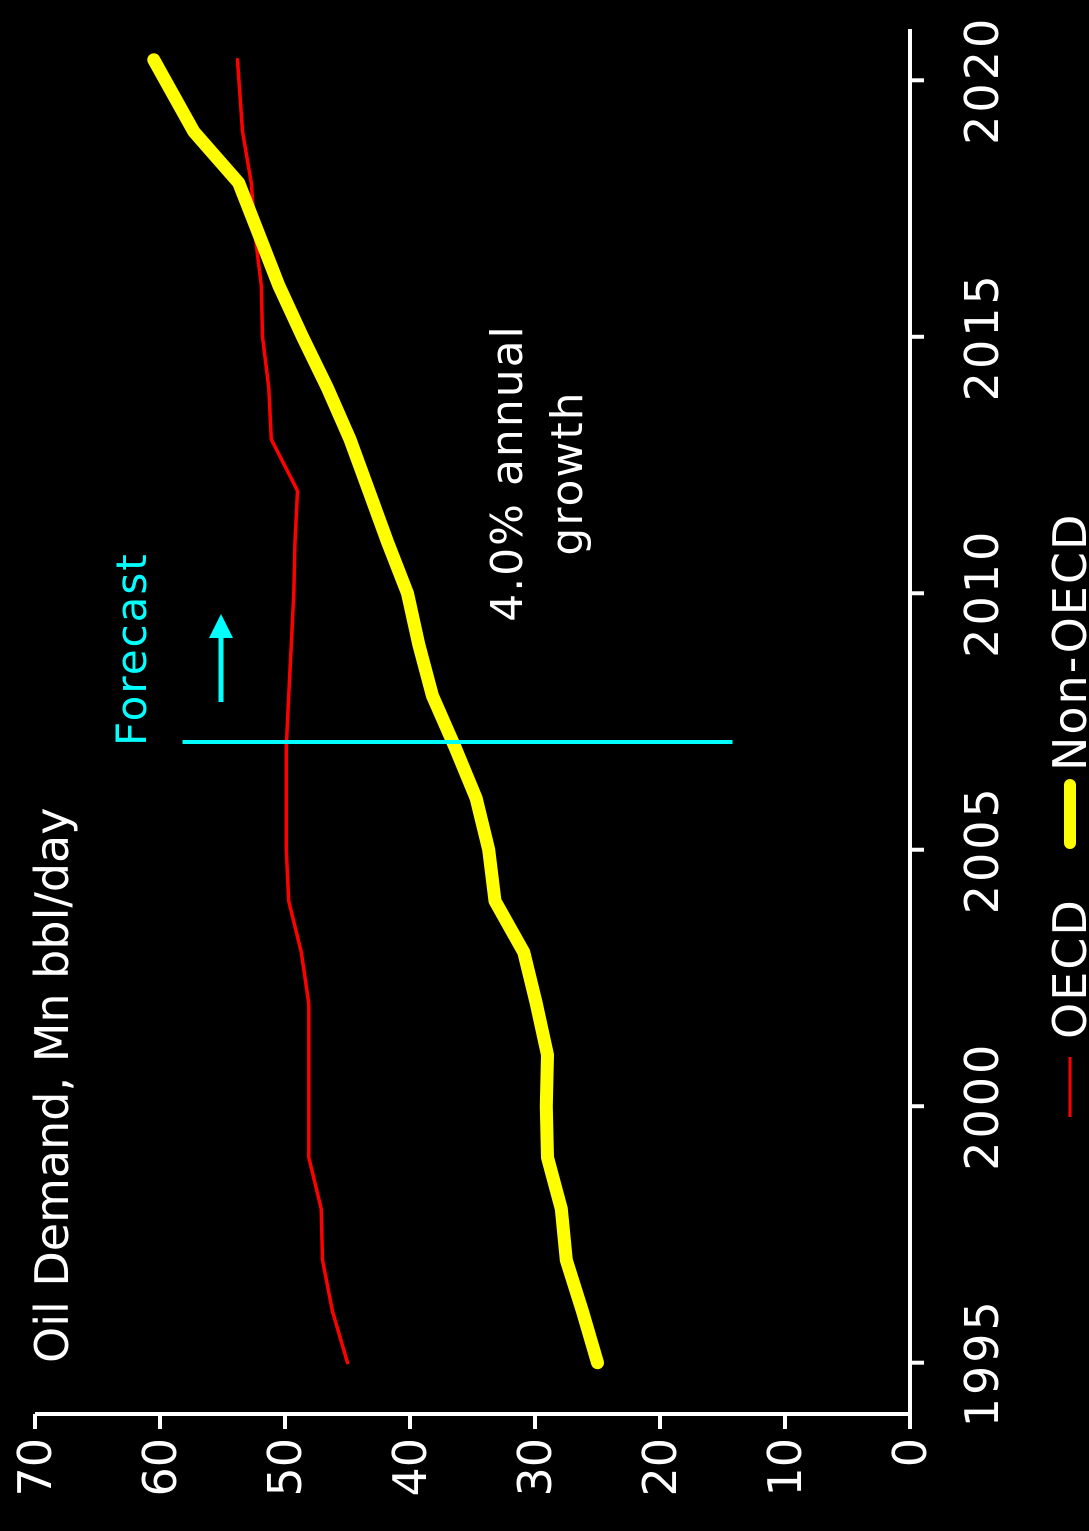  Describe the element at coordinates (35, 1467) in the screenshot. I see `y-tick-label: 70` at that location.